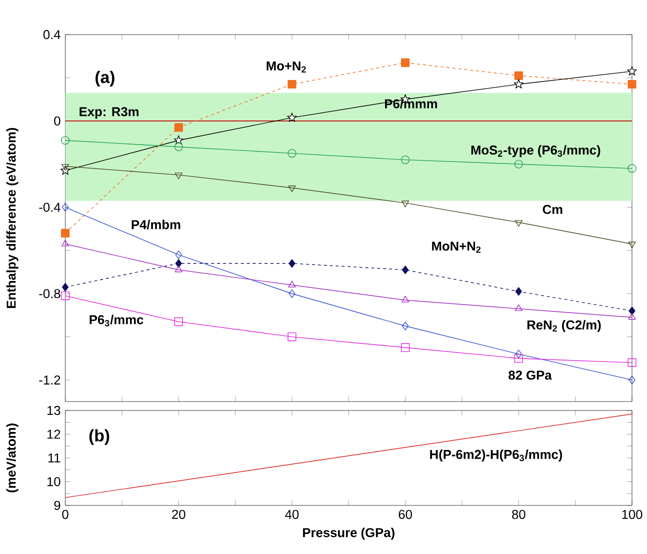  Describe the element at coordinates (65, 515) in the screenshot. I see `x-tick-label: 0` at that location.